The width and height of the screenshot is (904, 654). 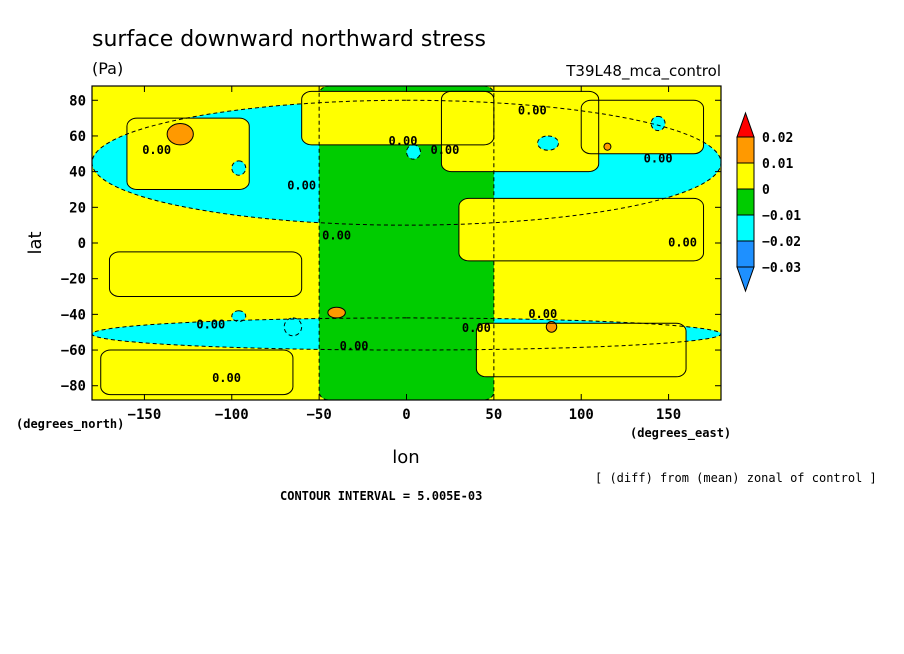 What do you see at coordinates (73, 315) in the screenshot?
I see `y-tick-label: −40` at bounding box center [73, 315].